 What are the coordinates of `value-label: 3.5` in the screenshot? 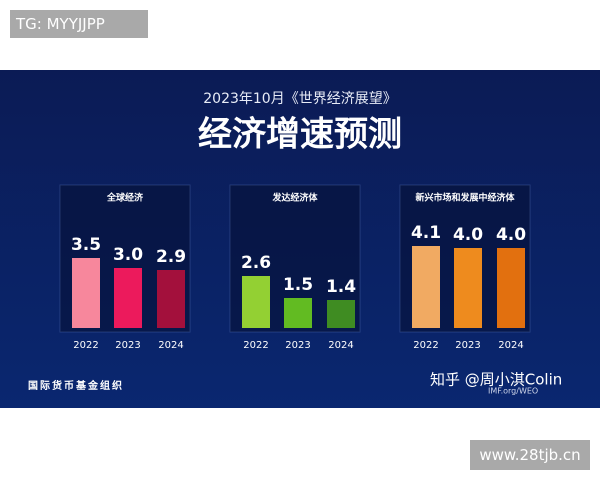 It's located at (86, 245).